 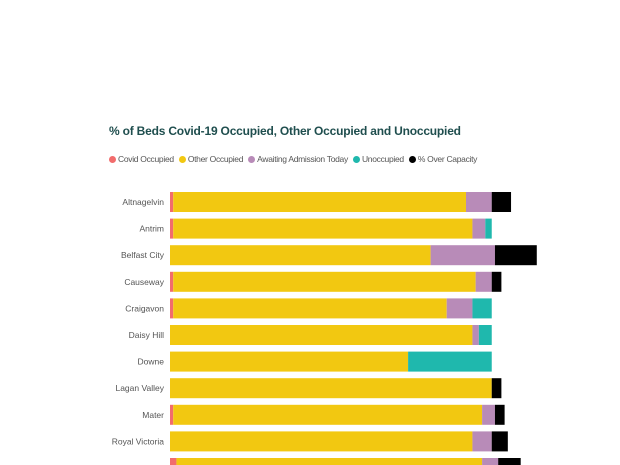 I want to click on category-label: Altnagelvin, so click(x=143, y=202).